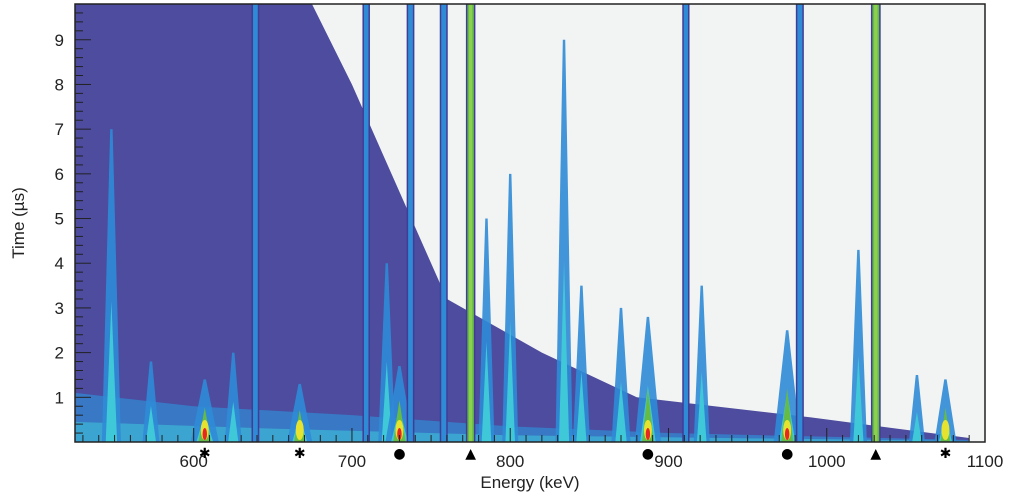 The image size is (1009, 497). What do you see at coordinates (59, 129) in the screenshot?
I see `y-tick-label: 7` at bounding box center [59, 129].